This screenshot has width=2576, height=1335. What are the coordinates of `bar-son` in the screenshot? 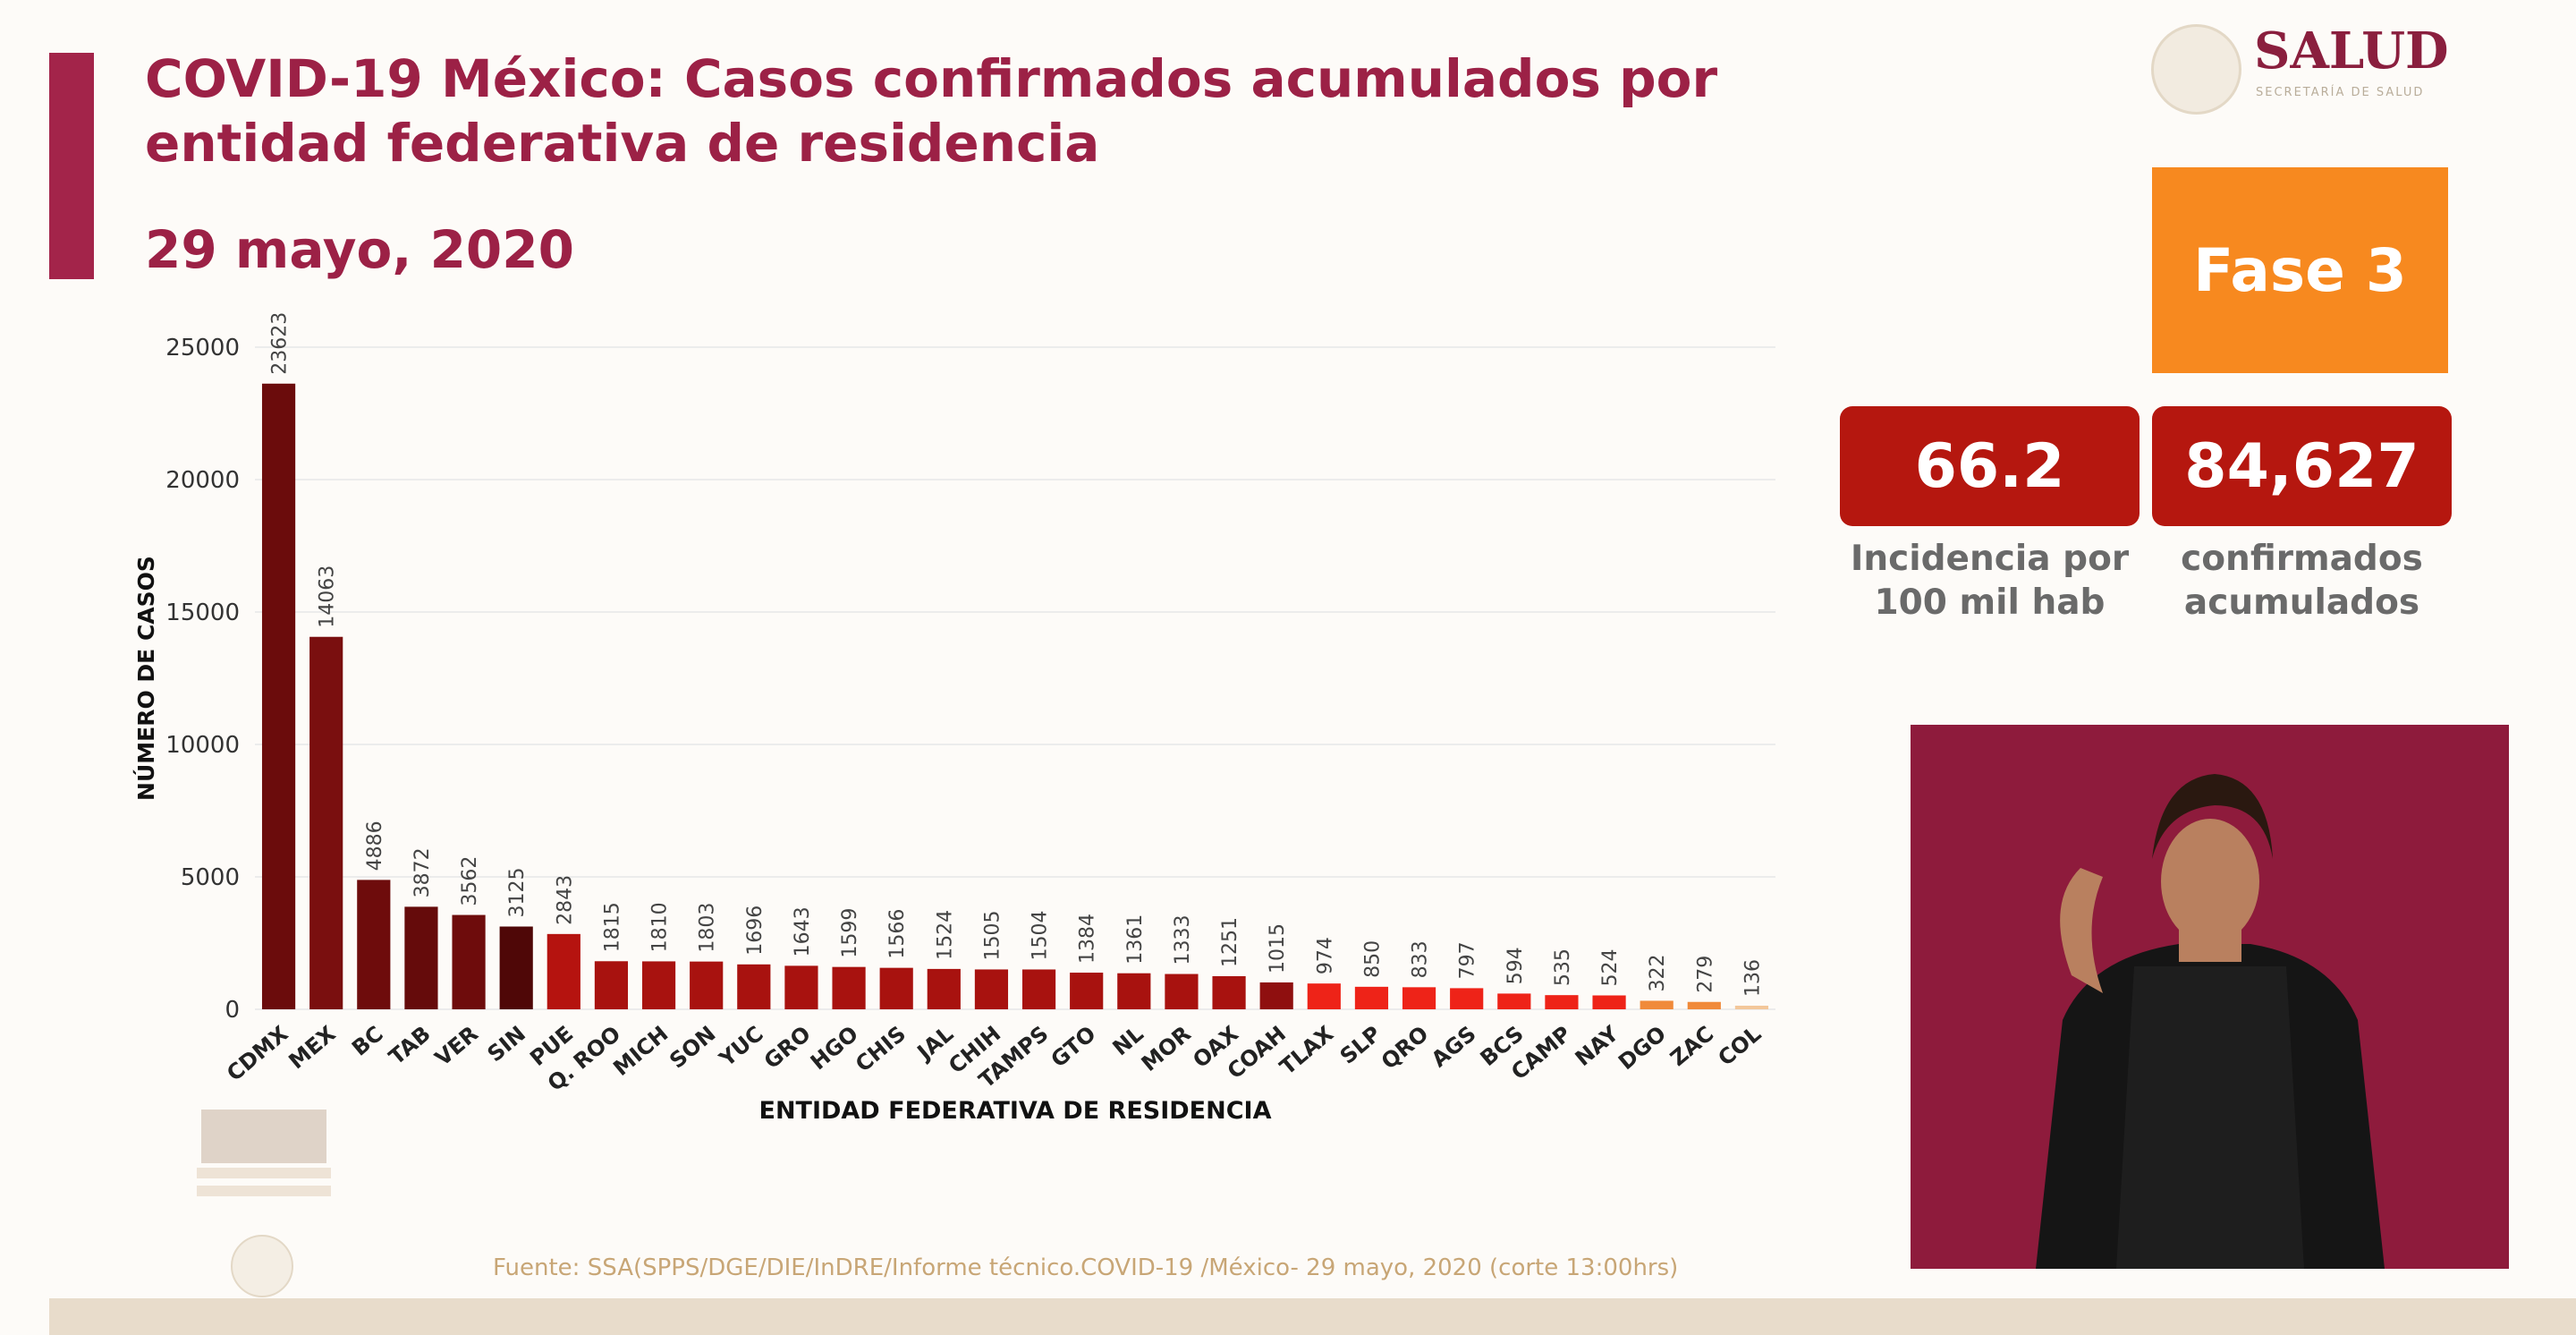 It's located at (707, 985).